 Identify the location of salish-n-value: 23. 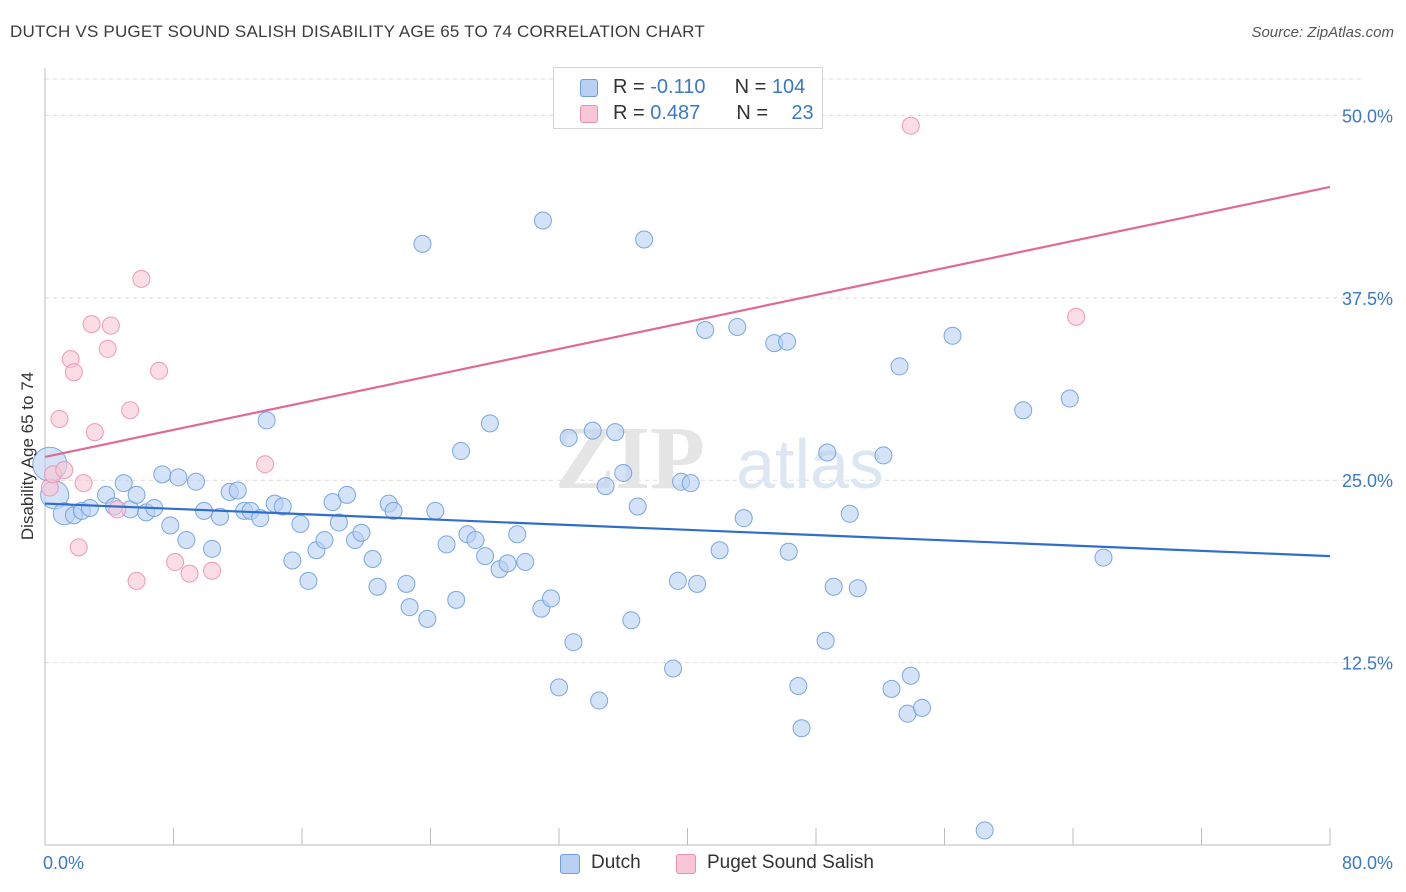
(802, 113).